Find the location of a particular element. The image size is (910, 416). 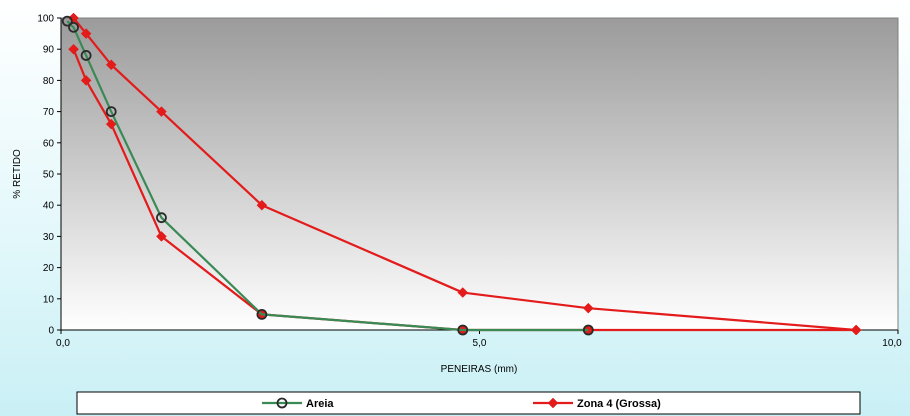

y-tick-label: 100 is located at coordinates (45, 19).